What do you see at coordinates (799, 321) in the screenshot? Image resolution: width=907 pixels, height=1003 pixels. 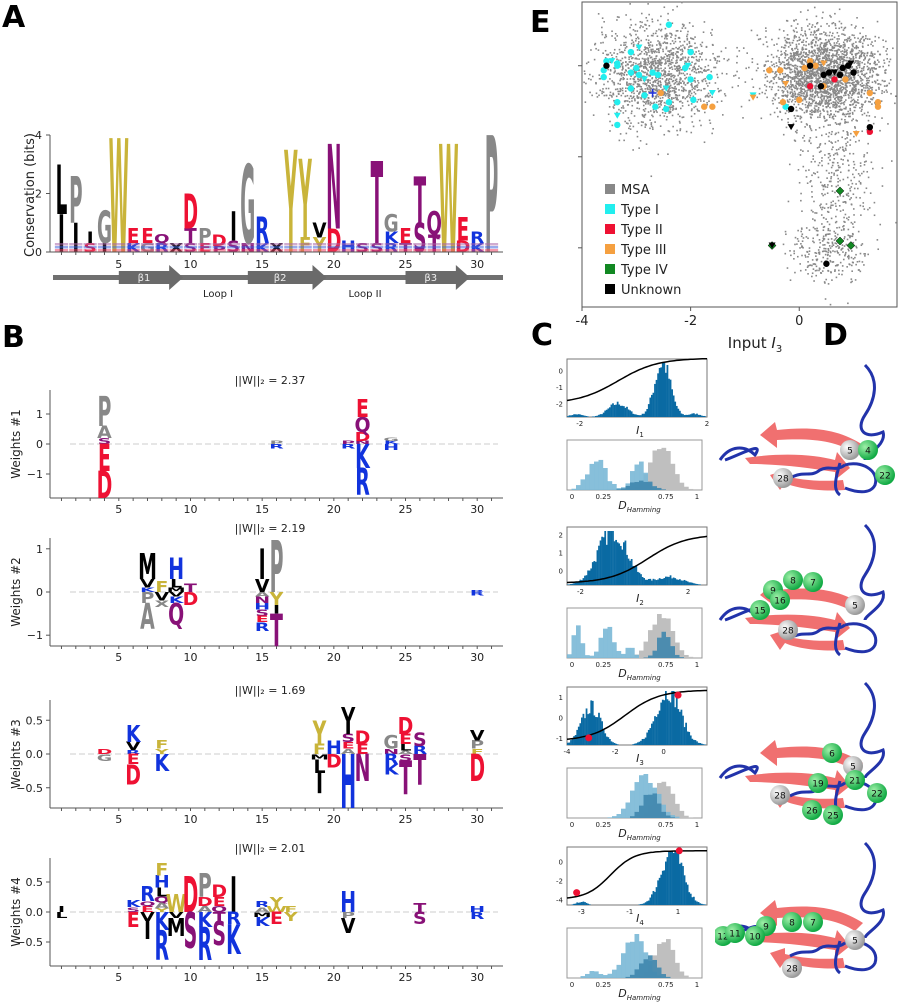 I see `x-tick-label: 0` at bounding box center [799, 321].